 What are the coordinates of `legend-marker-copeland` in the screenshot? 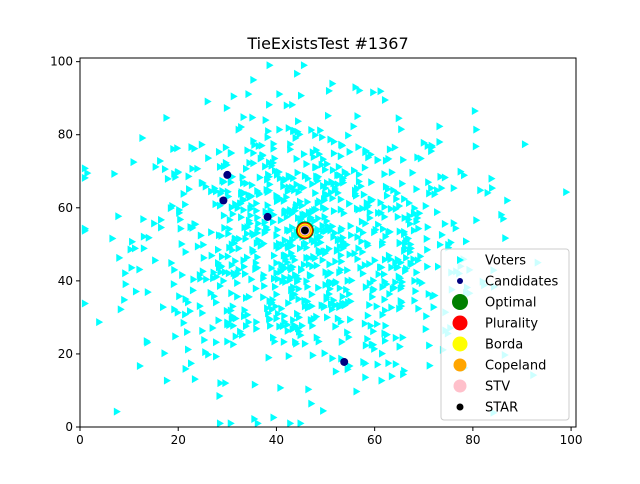 It's located at (460, 365).